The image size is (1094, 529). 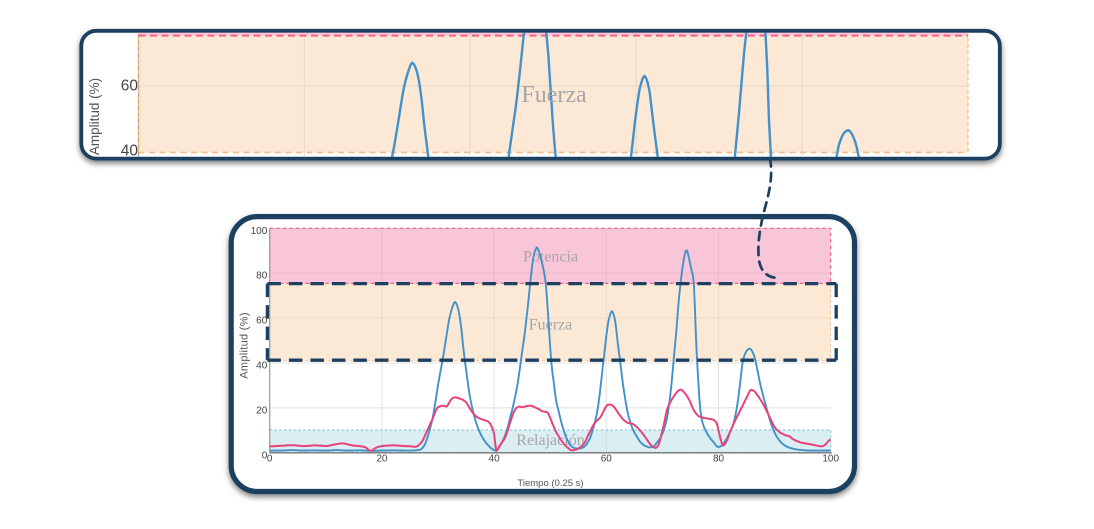 What do you see at coordinates (550, 257) in the screenshot?
I see `svg-text: Potencia` at bounding box center [550, 257].